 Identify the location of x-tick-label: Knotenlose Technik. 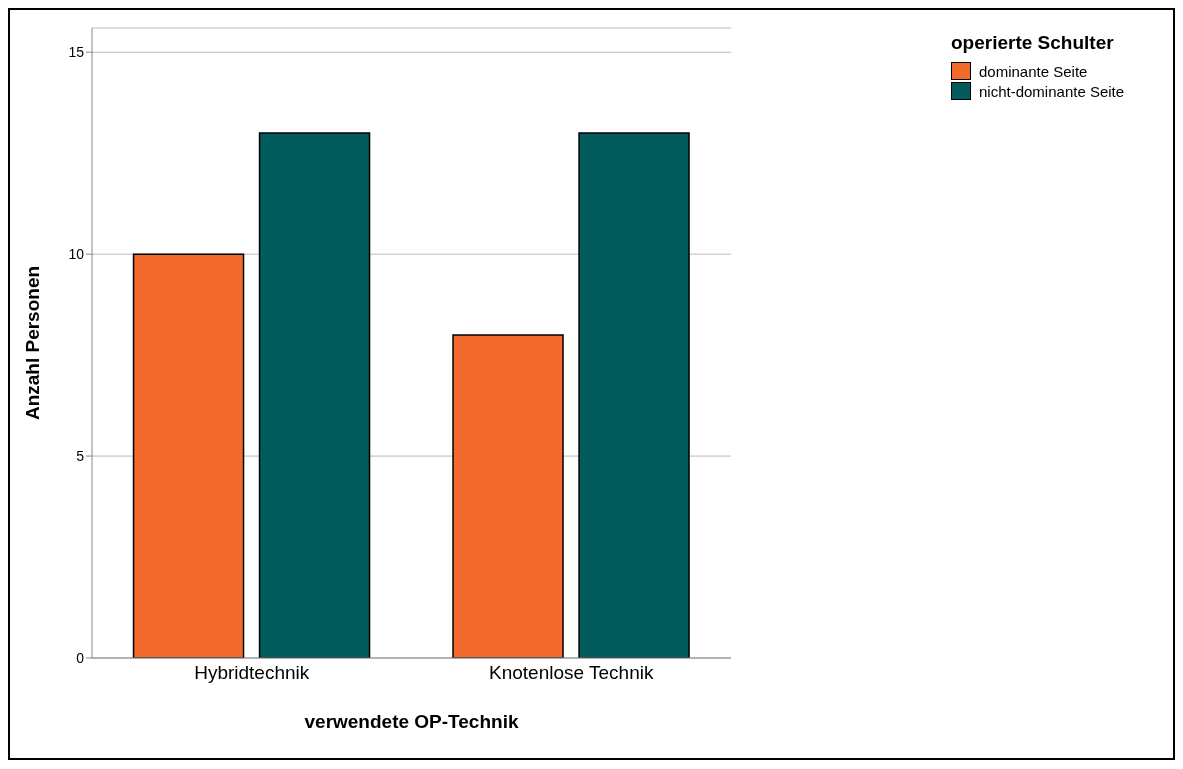
(571, 673).